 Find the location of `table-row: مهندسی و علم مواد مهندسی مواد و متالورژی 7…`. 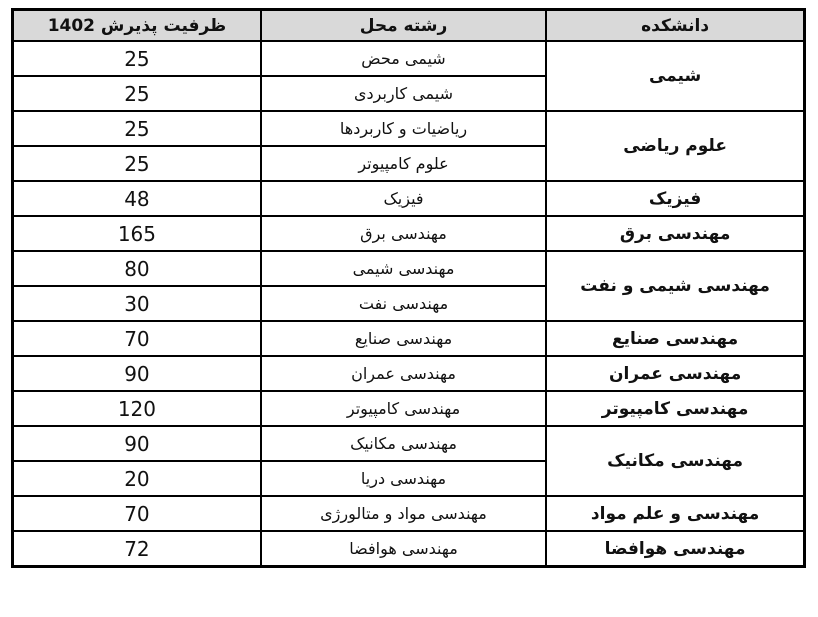

table-row: مهندسی و علم مواد مهندسی مواد و متالورژی 7… is located at coordinates (408, 513).